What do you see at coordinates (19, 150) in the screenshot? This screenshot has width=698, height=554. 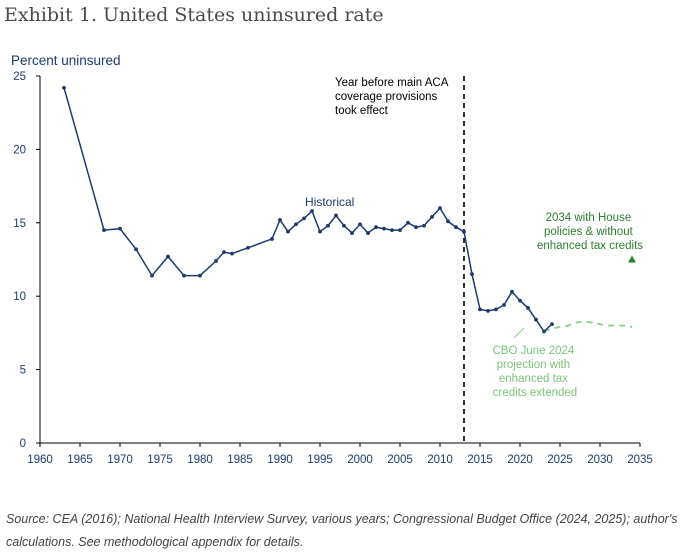 I see `y-tick-label: 20` at bounding box center [19, 150].